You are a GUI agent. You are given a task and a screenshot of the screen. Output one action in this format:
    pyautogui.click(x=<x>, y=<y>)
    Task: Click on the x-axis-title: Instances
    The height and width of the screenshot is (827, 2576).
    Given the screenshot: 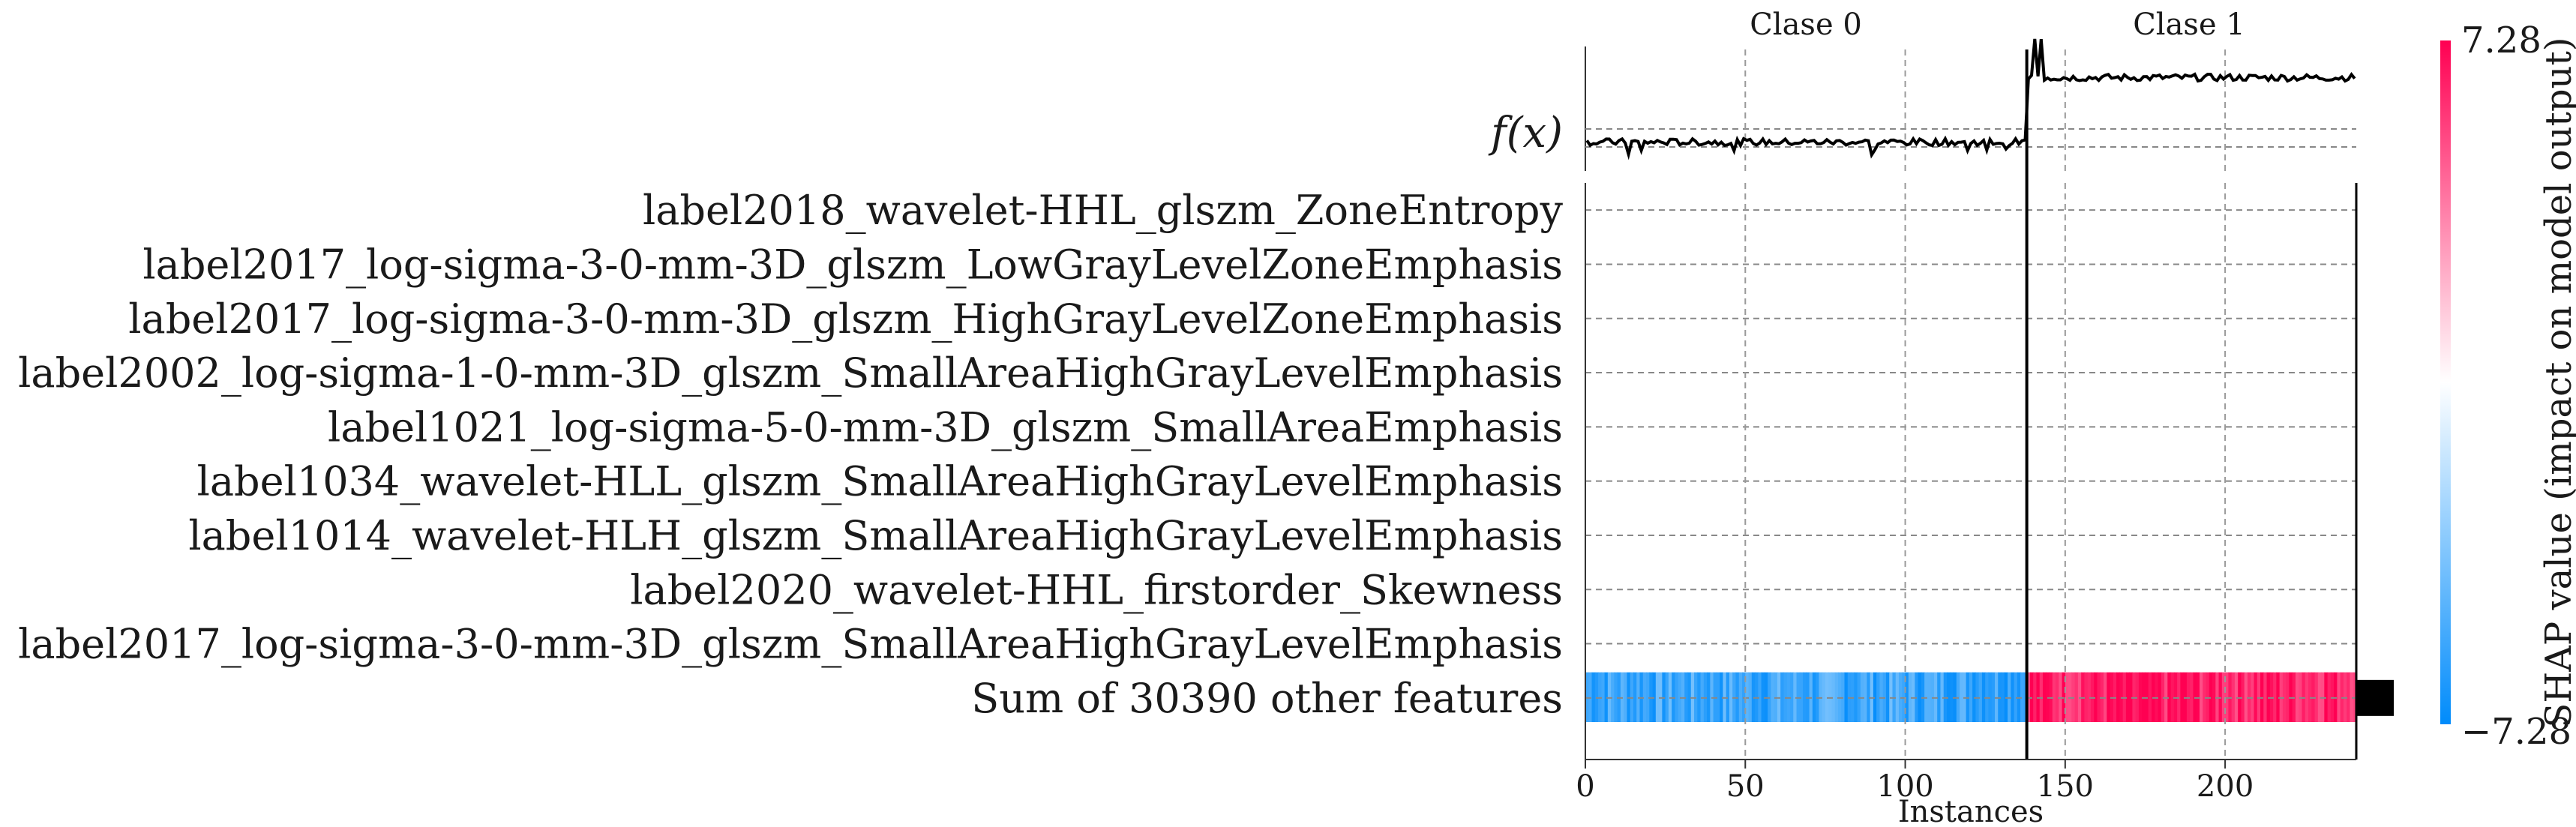 What is the action you would take?
    pyautogui.click(x=1971, y=811)
    